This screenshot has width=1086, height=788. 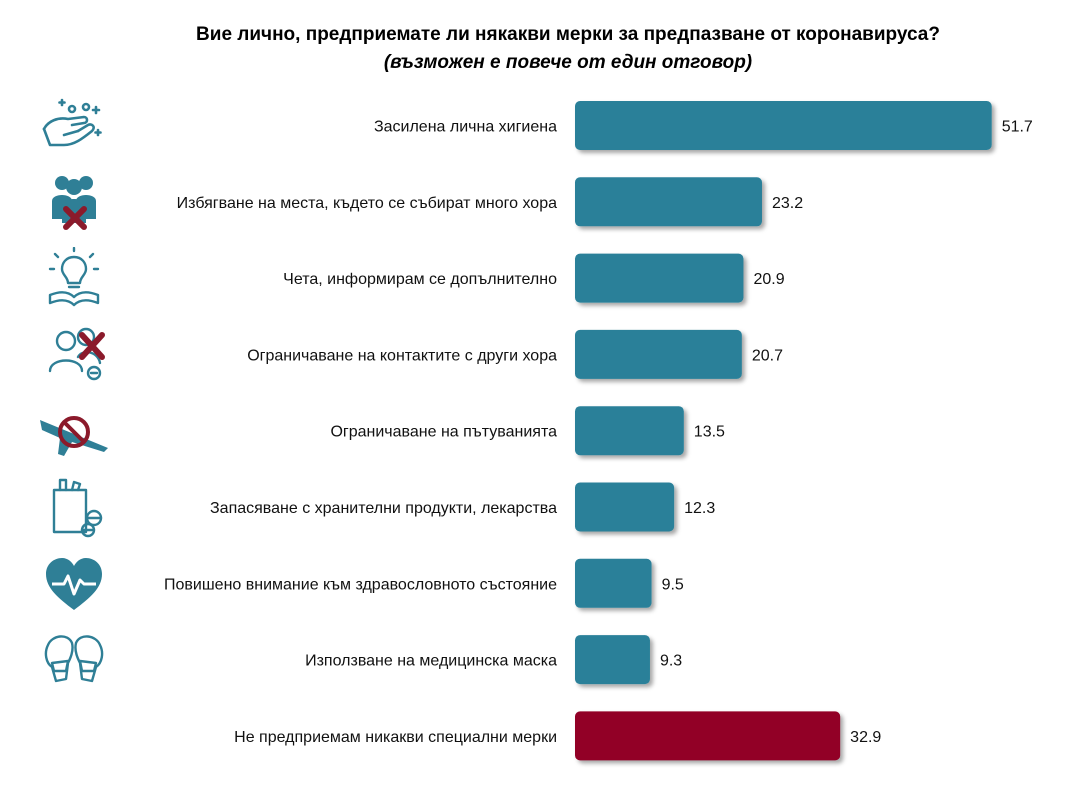 What do you see at coordinates (443, 432) in the screenshot?
I see `category-label-4: Ограничаване на пътуванията` at bounding box center [443, 432].